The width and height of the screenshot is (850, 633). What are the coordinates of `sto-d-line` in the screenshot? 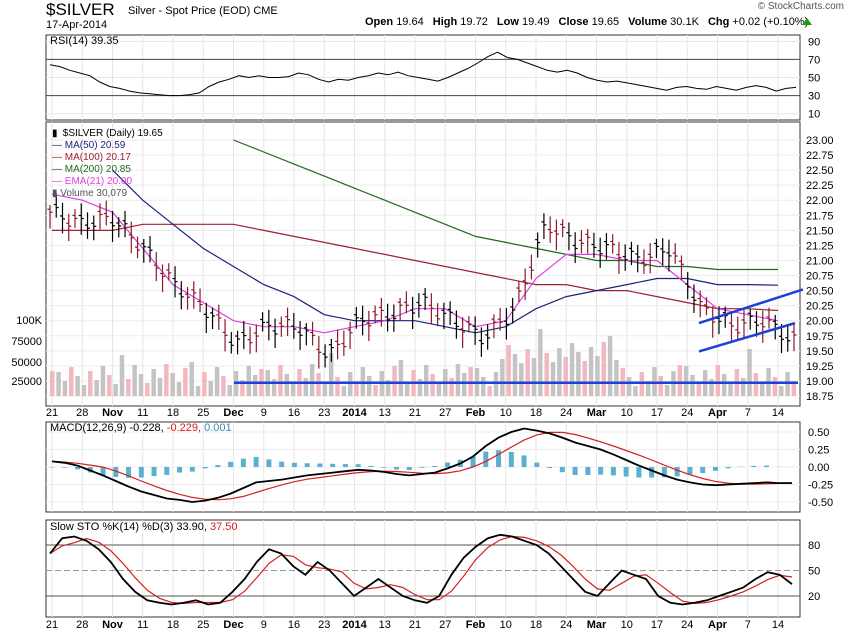 It's located at (421, 570).